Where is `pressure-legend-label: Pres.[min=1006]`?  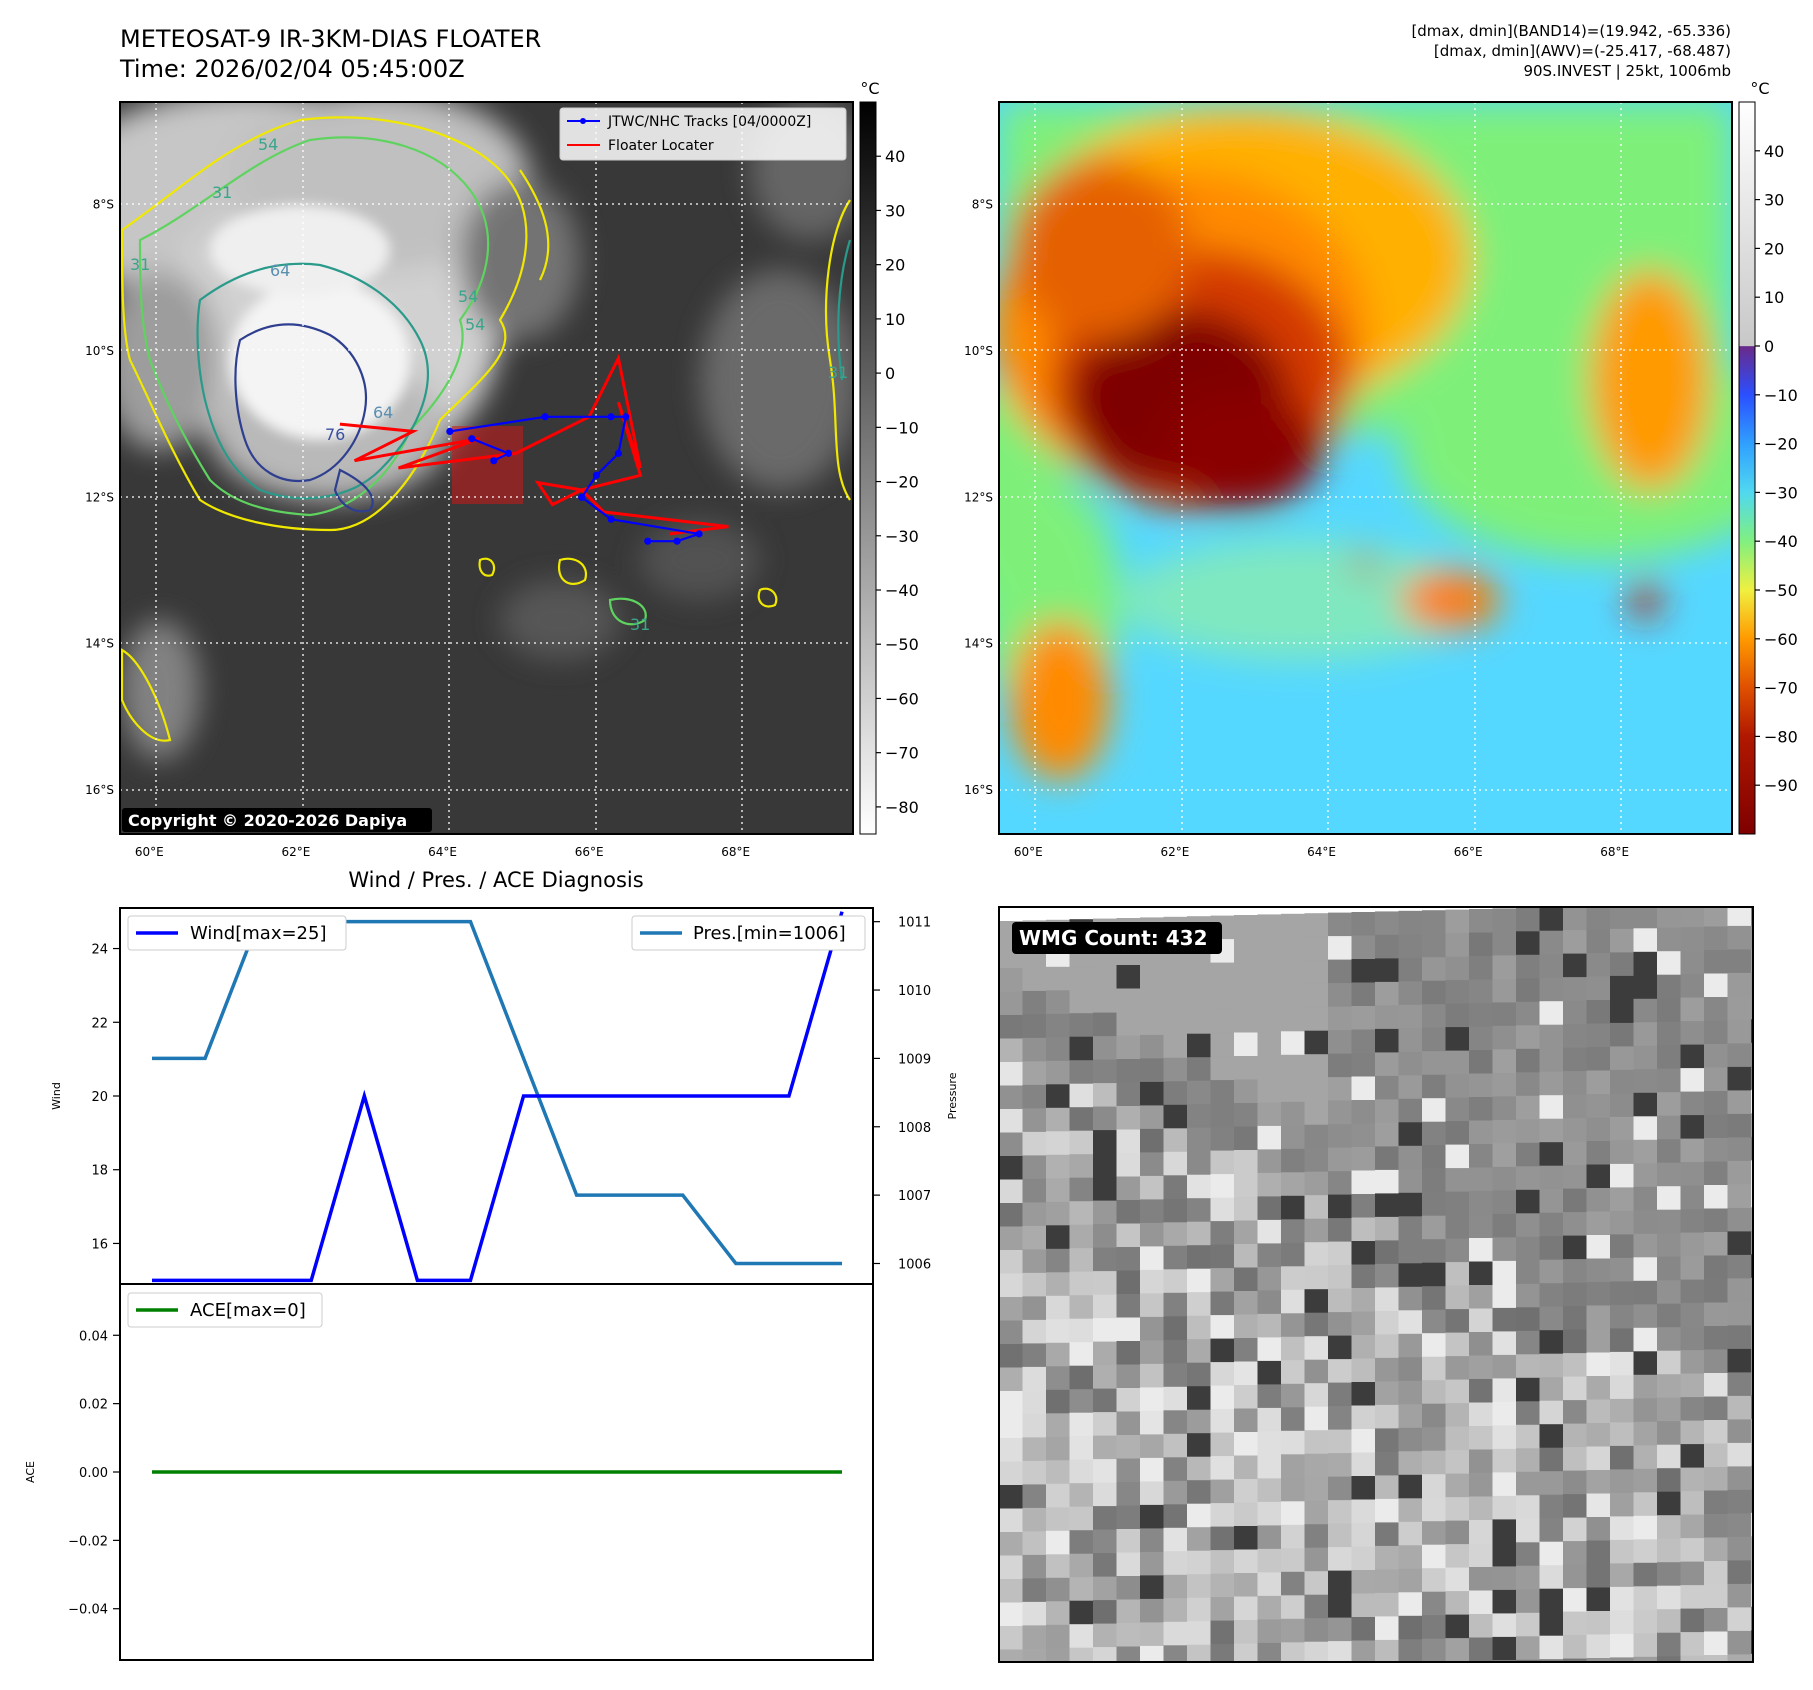 pressure-legend-label: Pres.[min=1006] is located at coordinates (769, 933).